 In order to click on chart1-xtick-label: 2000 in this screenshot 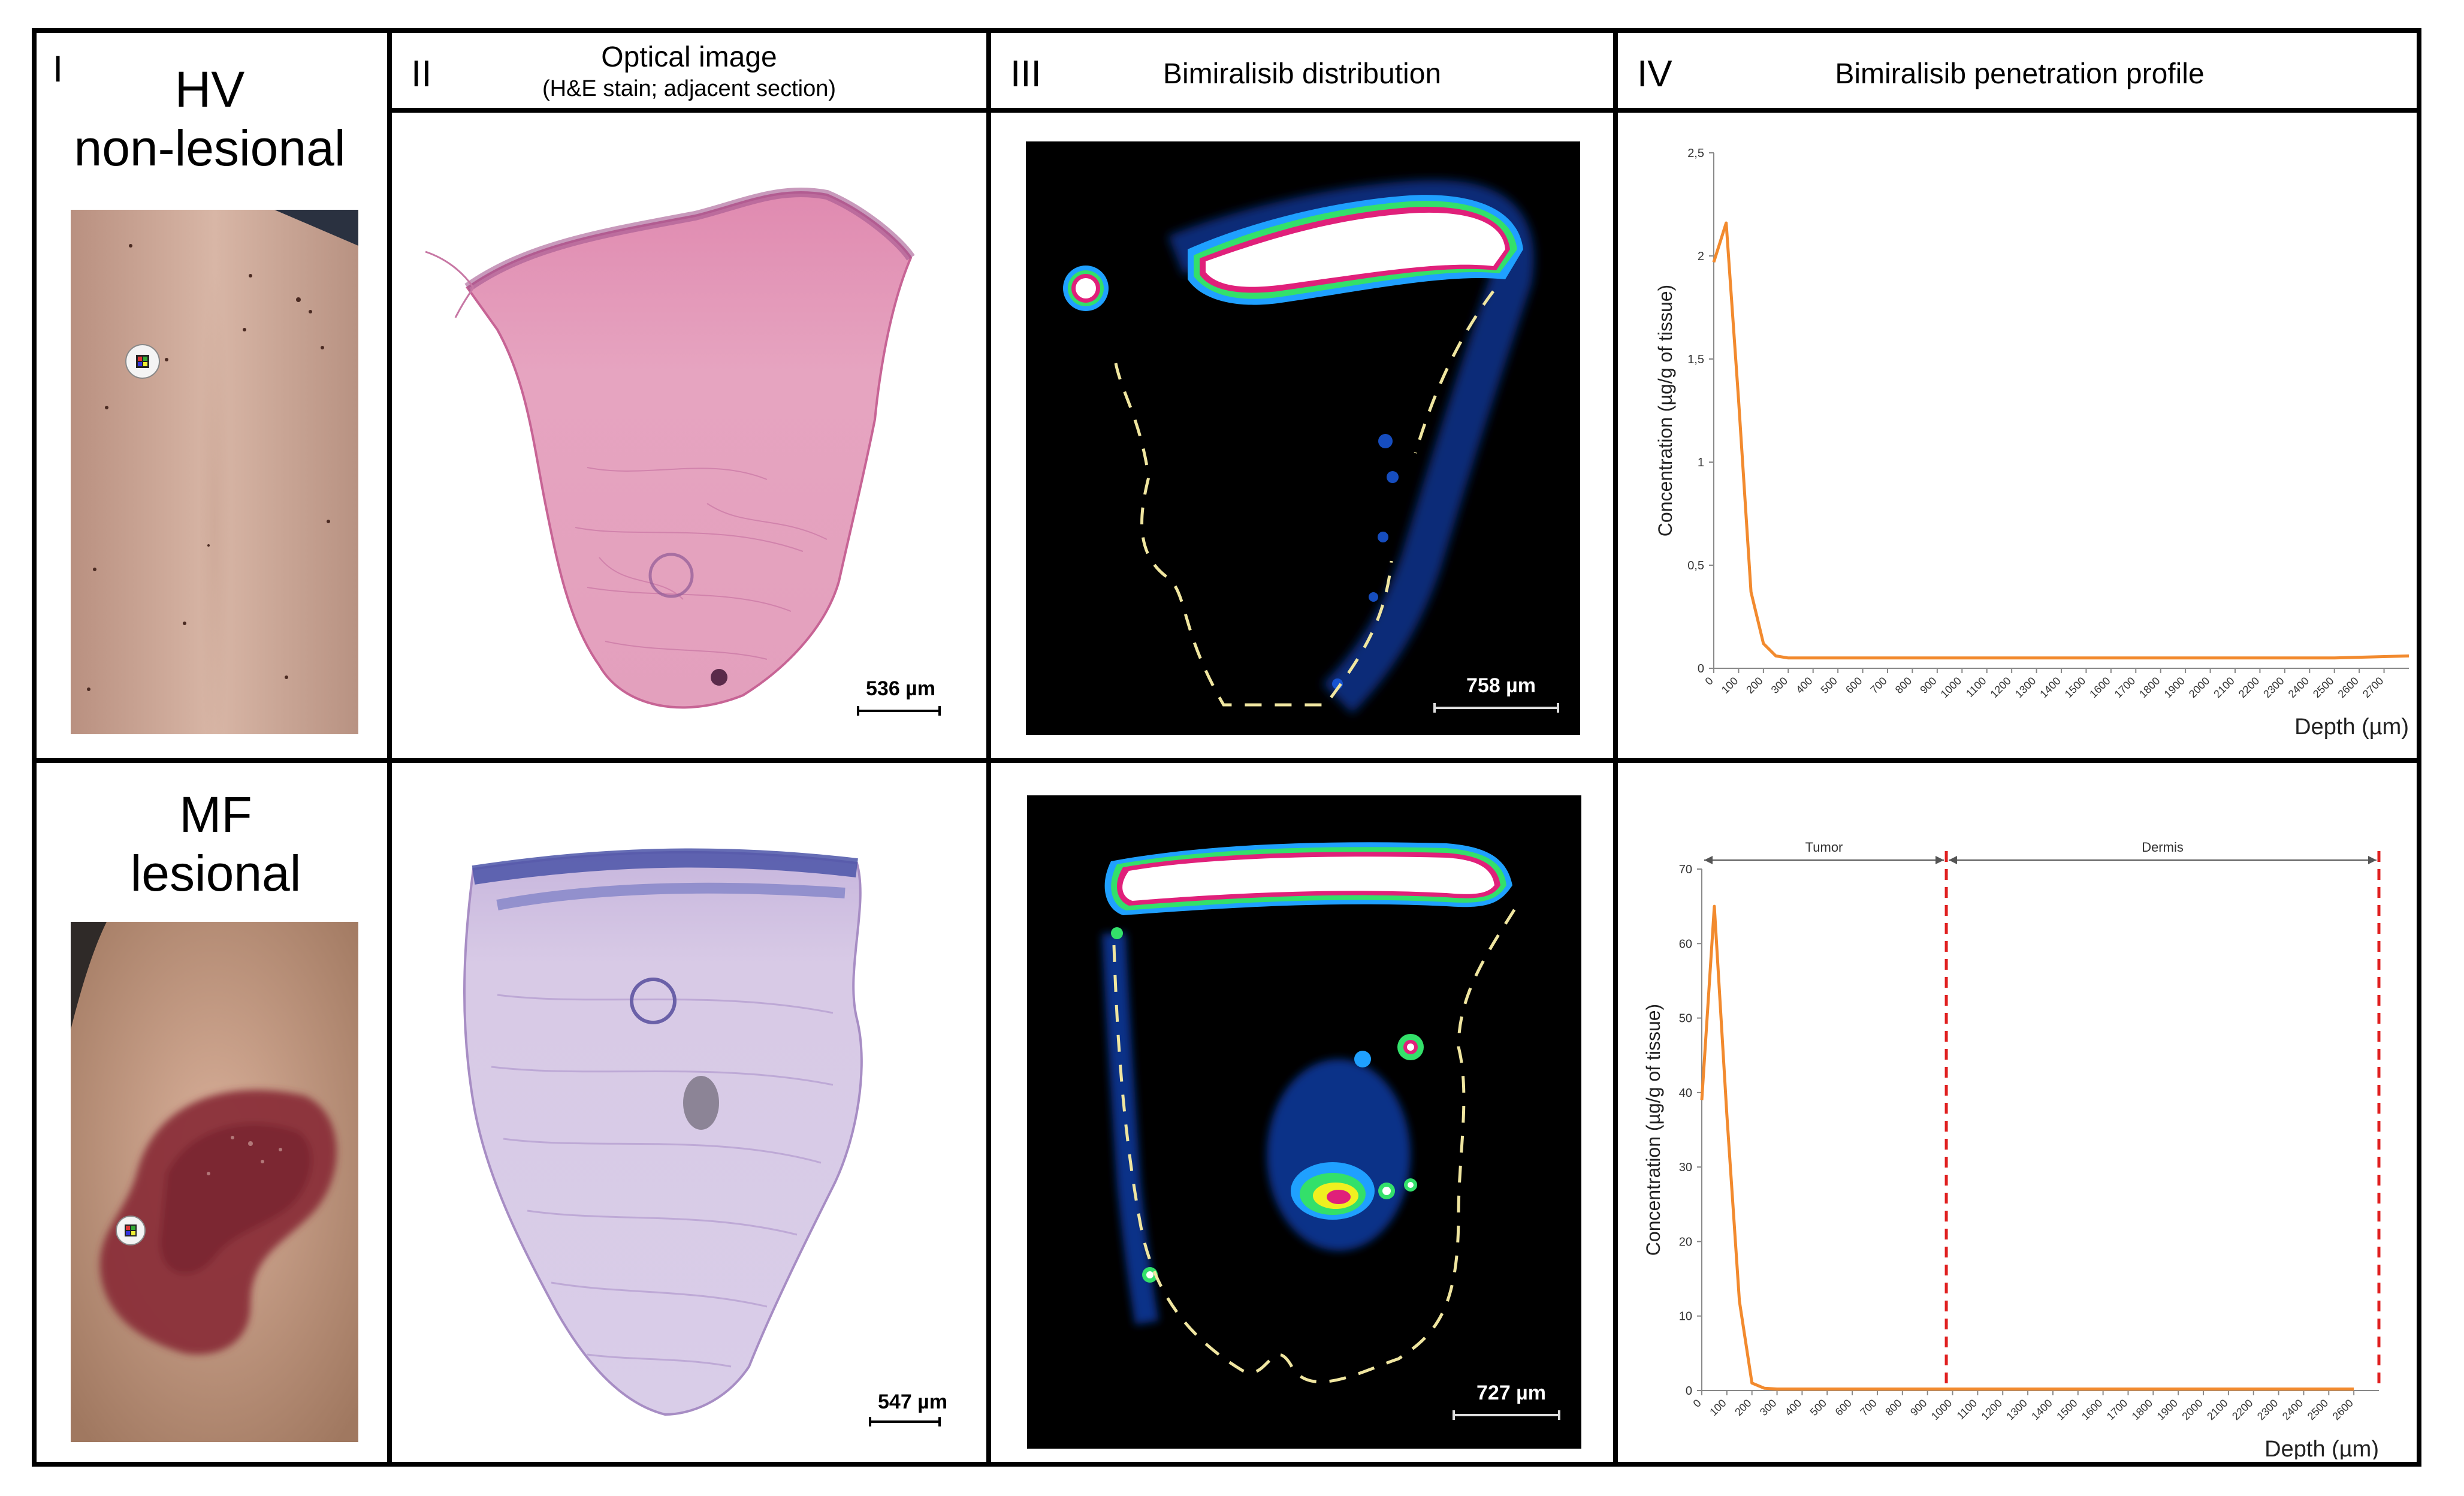, I will do `click(2199, 687)`.